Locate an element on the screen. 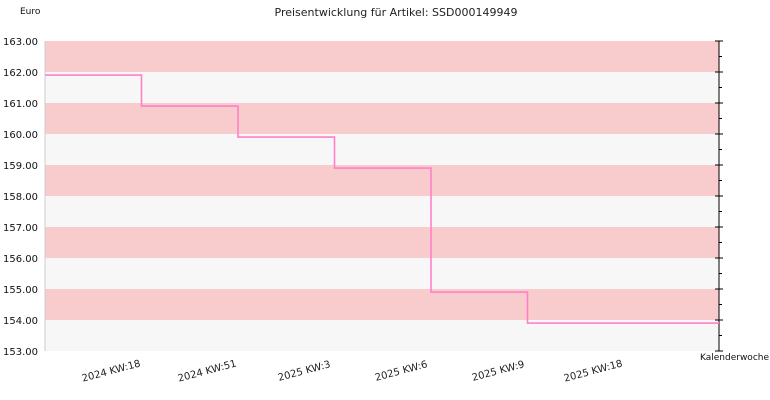 The image size is (770, 400). y-tick-label: 161.00 is located at coordinates (20, 104).